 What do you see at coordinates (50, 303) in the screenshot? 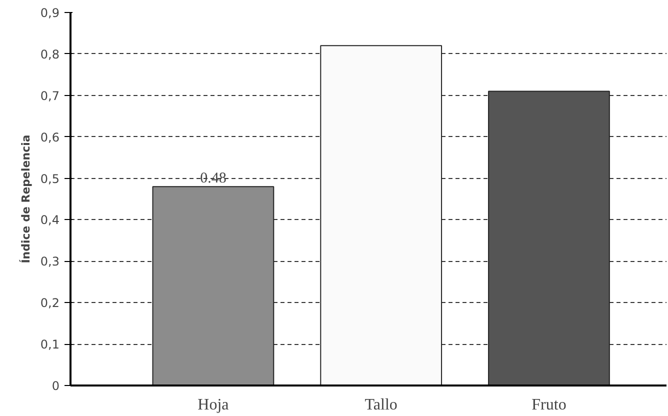
I see `y-tick-label: 0,2` at bounding box center [50, 303].